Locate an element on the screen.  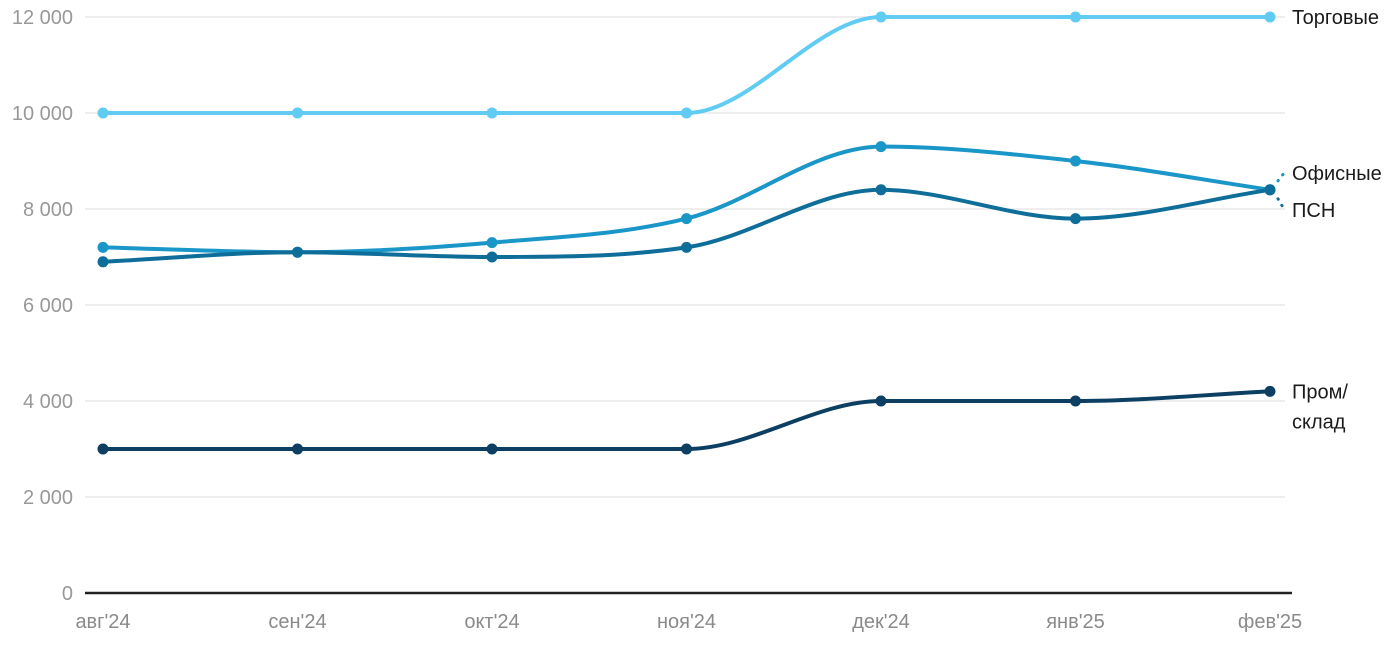
x-axis-label-1: сен'24 is located at coordinates (297, 622).